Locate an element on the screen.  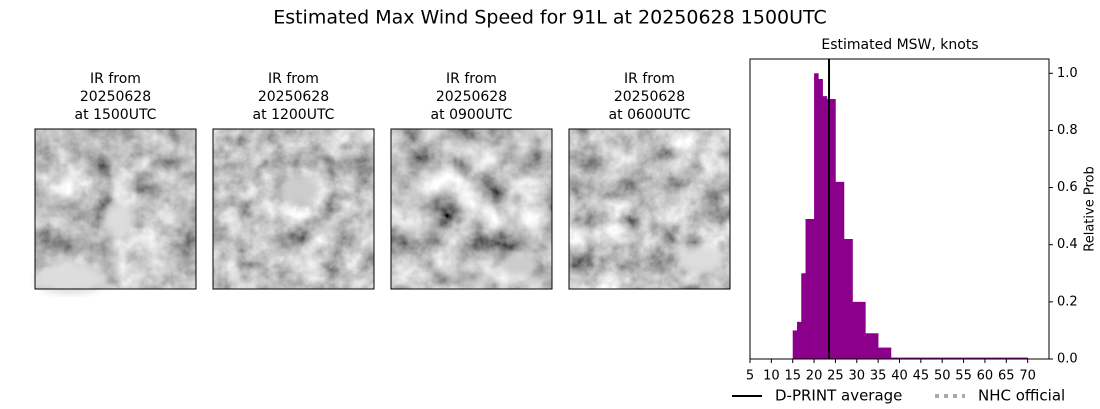
y-tick-label: 0.0 is located at coordinates (1067, 359).